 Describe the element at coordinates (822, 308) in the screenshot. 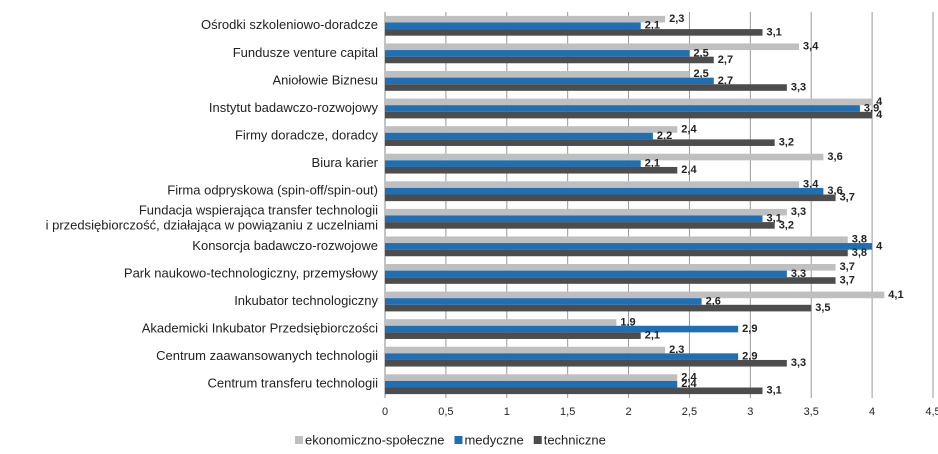

I see `value-label: 3,5` at that location.